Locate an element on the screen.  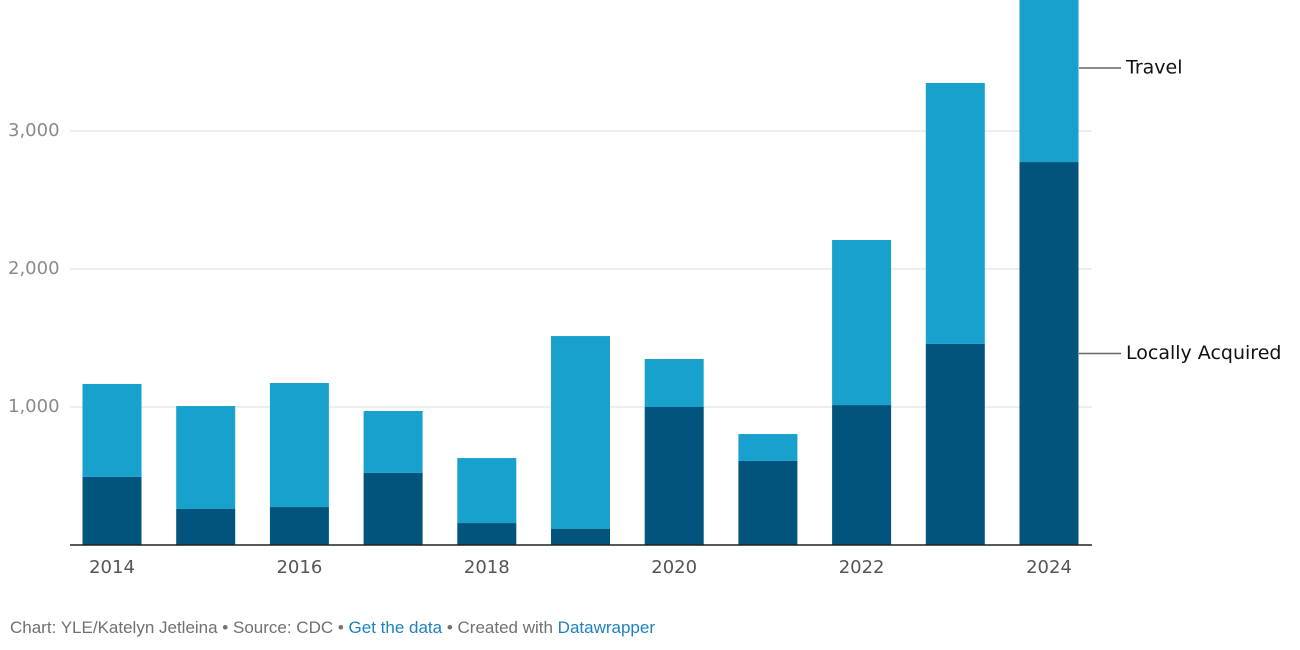
x-tick-label: 2016 is located at coordinates (299, 567).